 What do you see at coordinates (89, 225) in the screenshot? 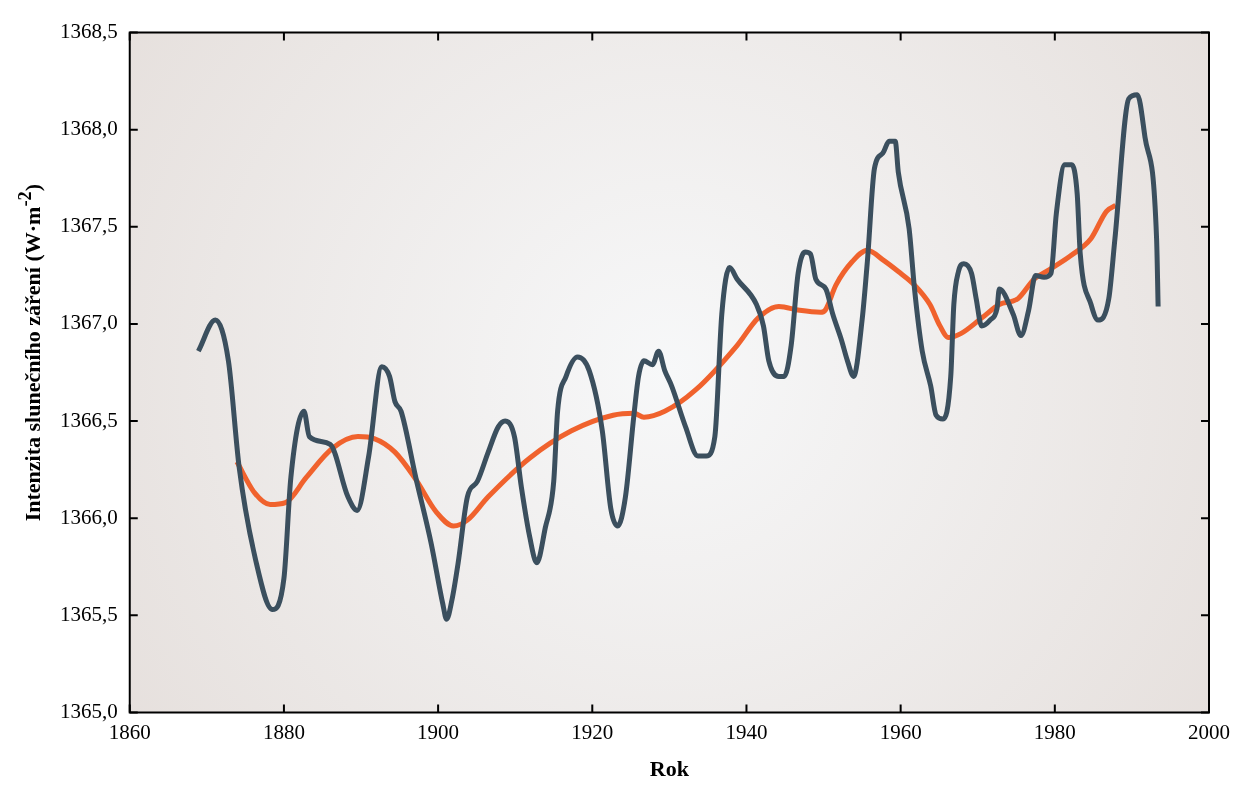
I see `y-tick-label: 1367,5` at bounding box center [89, 225].